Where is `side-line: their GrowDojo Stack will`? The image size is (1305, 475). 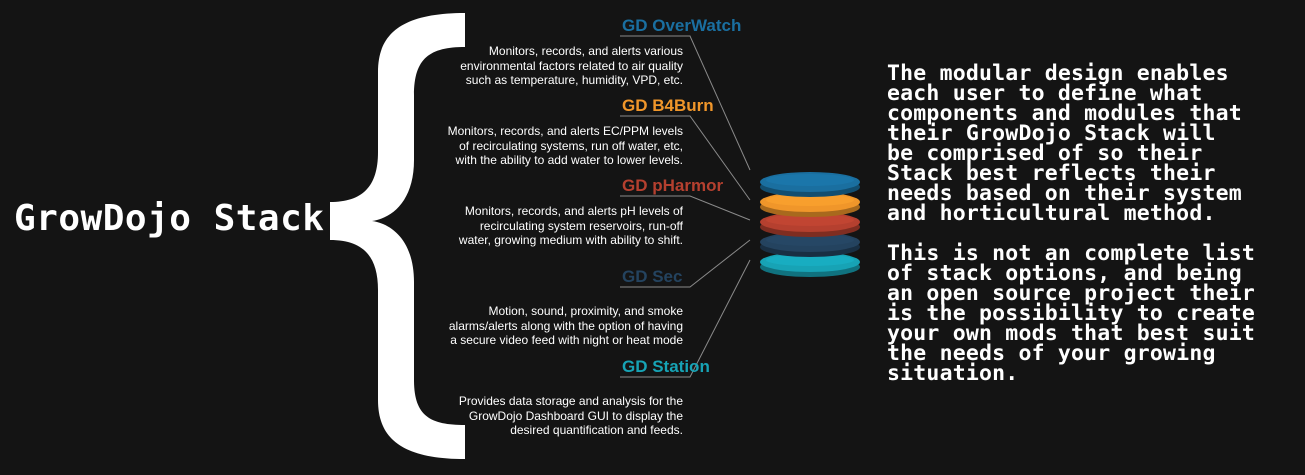 side-line: their GrowDojo Stack will is located at coordinates (1051, 133).